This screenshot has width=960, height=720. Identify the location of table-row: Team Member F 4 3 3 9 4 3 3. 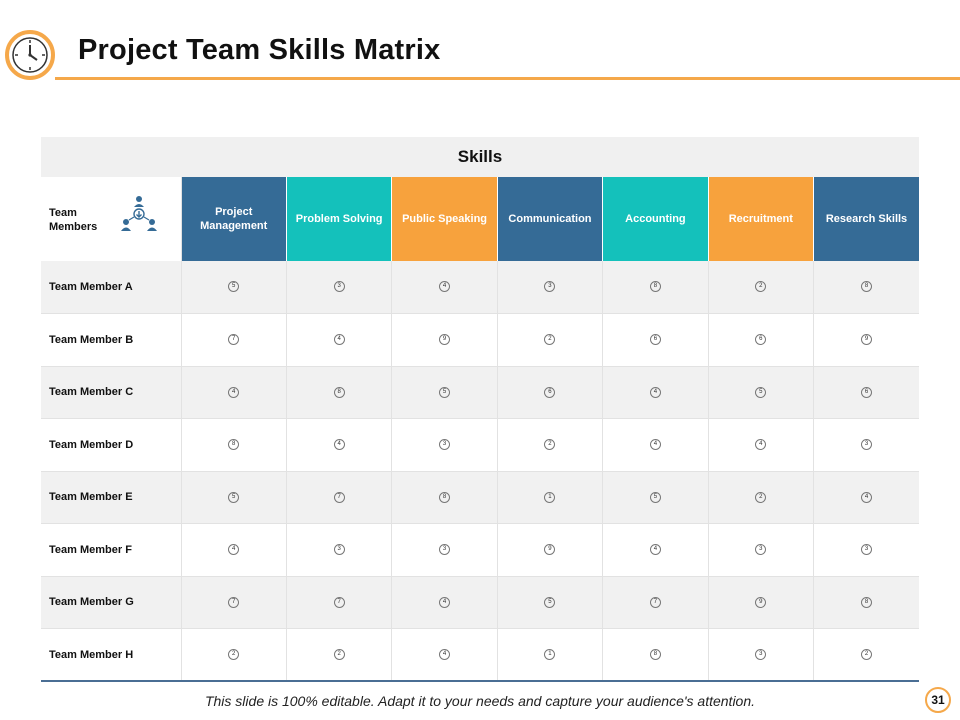
(480, 550).